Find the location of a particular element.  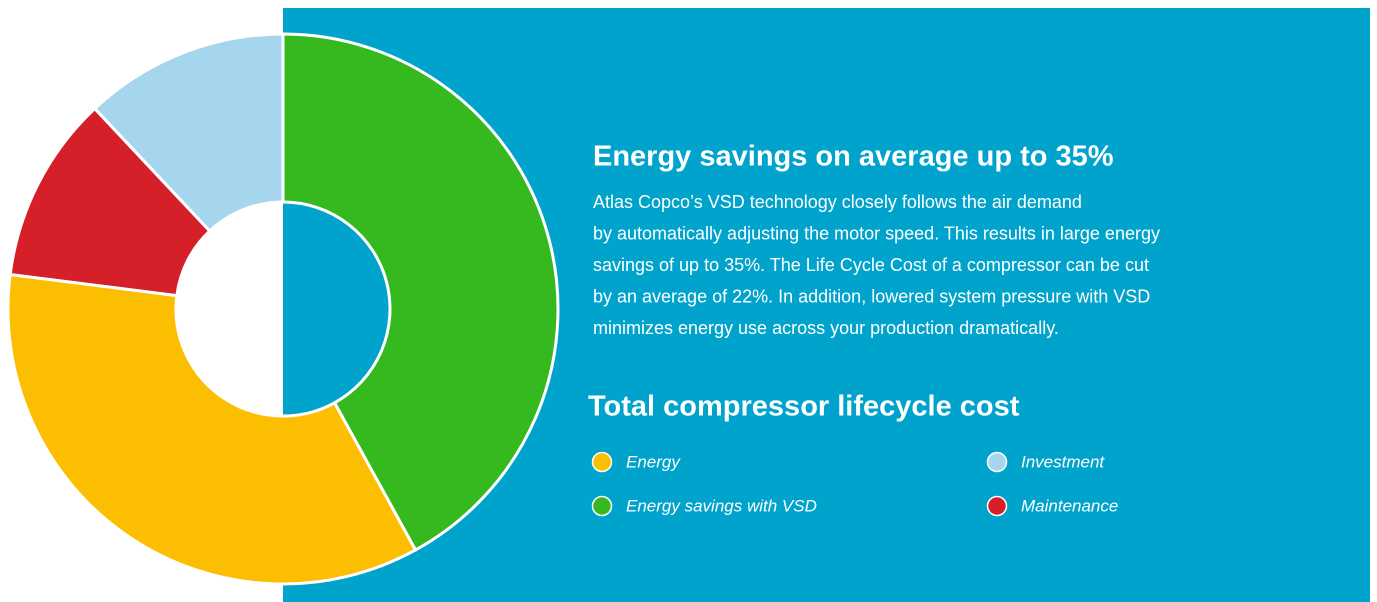

legend-label: Energy is located at coordinates (653, 461).